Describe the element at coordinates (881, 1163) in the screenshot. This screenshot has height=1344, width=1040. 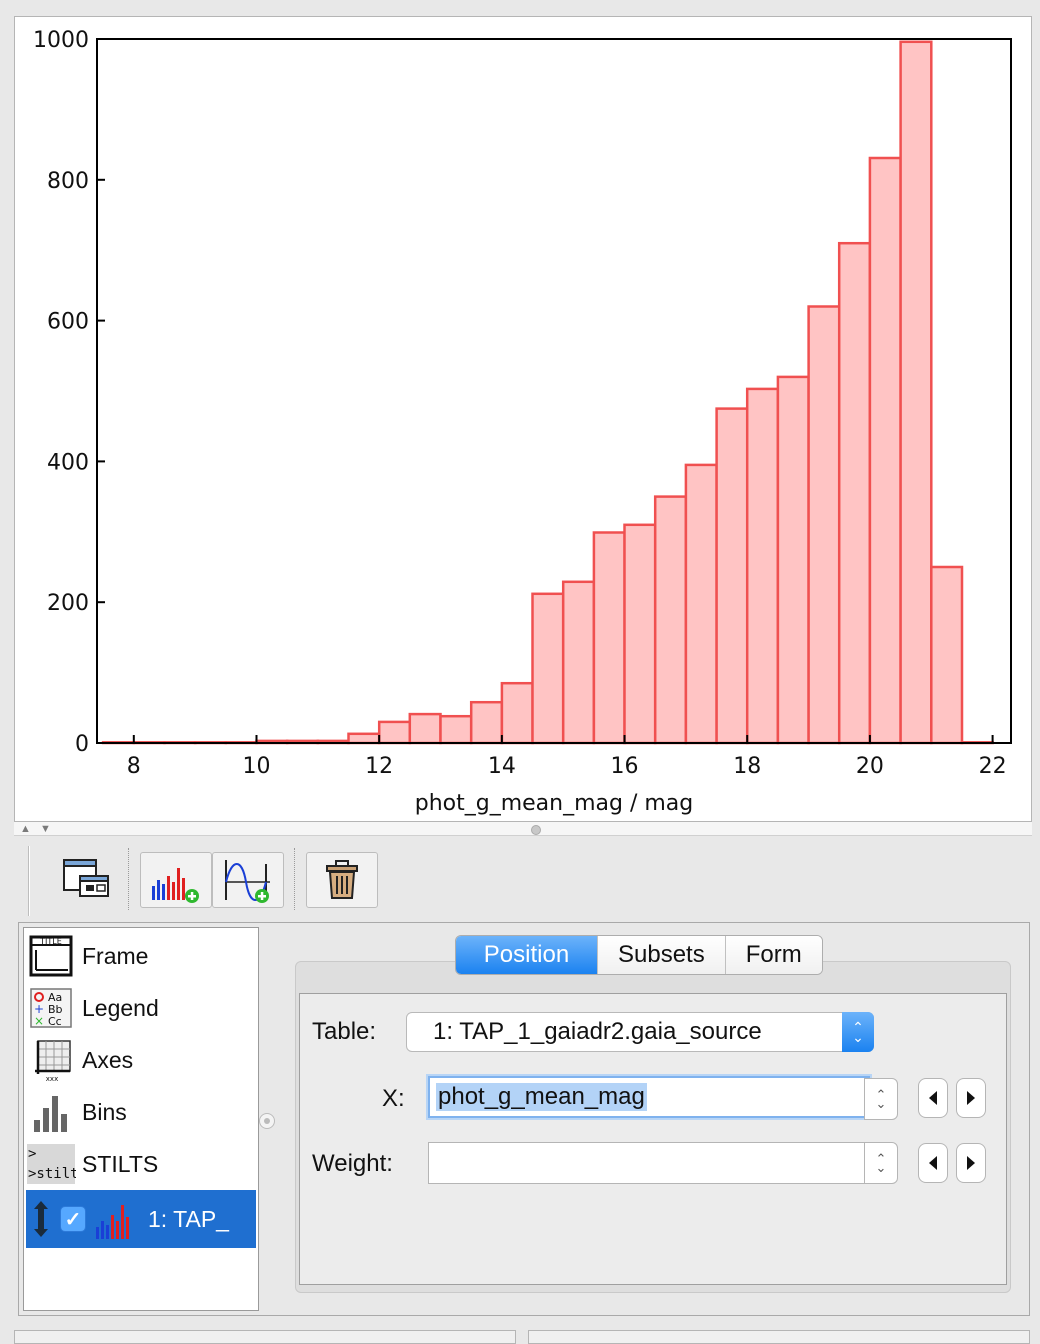
I see `weight-dropdown: ⌃ ⌄` at that location.